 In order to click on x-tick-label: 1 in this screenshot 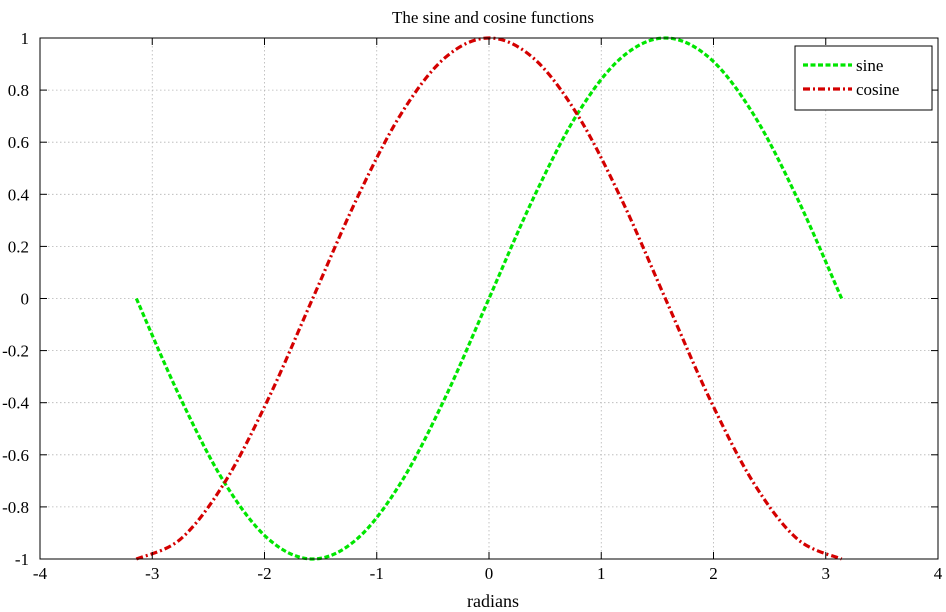, I will do `click(601, 573)`.